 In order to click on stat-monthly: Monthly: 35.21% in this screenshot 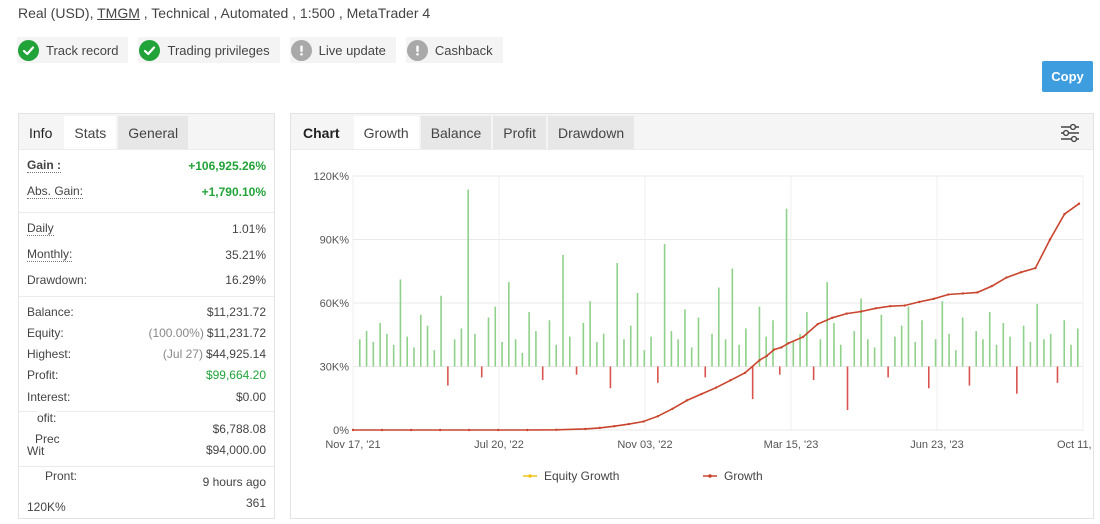, I will do `click(146, 255)`.